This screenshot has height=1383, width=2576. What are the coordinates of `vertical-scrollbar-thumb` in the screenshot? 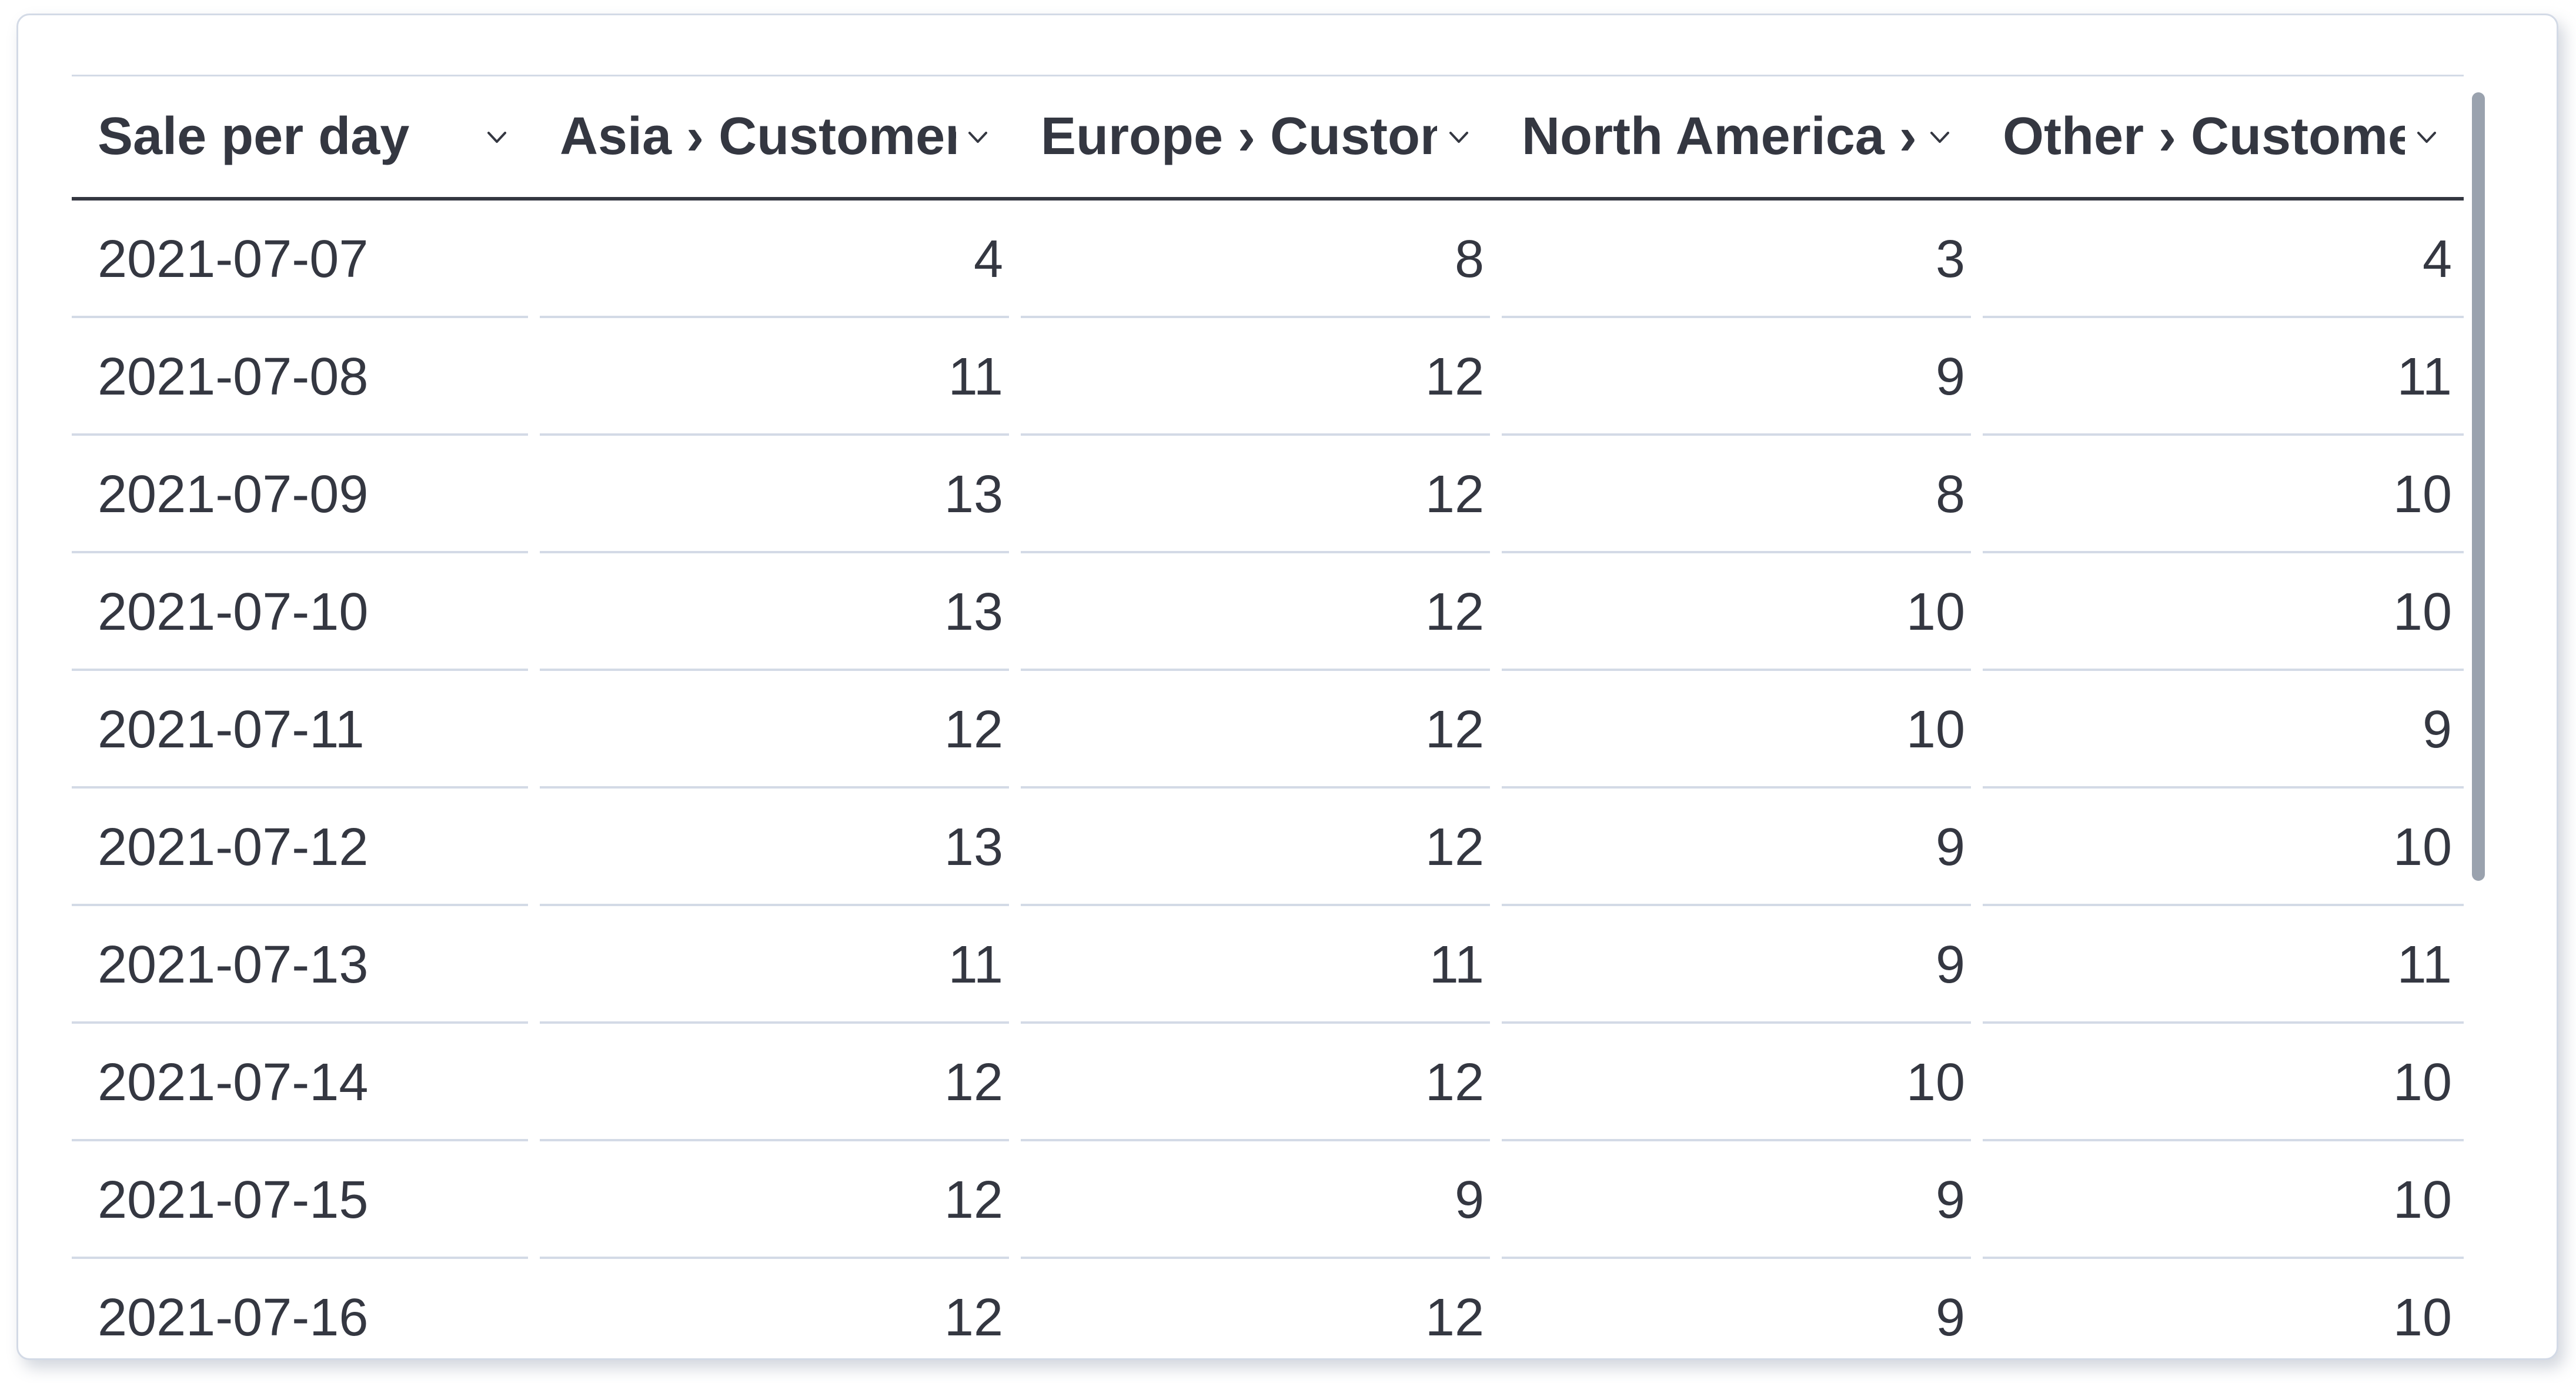 It's located at (2478, 486).